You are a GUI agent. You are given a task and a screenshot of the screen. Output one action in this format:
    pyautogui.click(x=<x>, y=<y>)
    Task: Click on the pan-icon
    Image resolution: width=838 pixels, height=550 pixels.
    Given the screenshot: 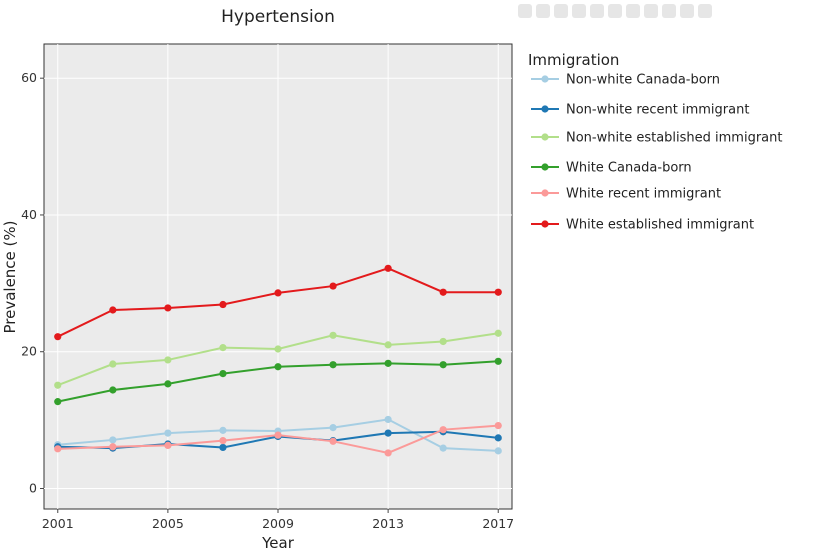 What is the action you would take?
    pyautogui.click(x=561, y=11)
    